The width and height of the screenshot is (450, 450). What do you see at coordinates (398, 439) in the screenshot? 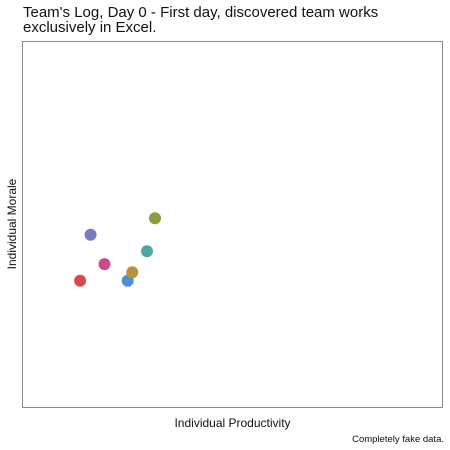
I see `chart-caption: Completely fake data.` at bounding box center [398, 439].